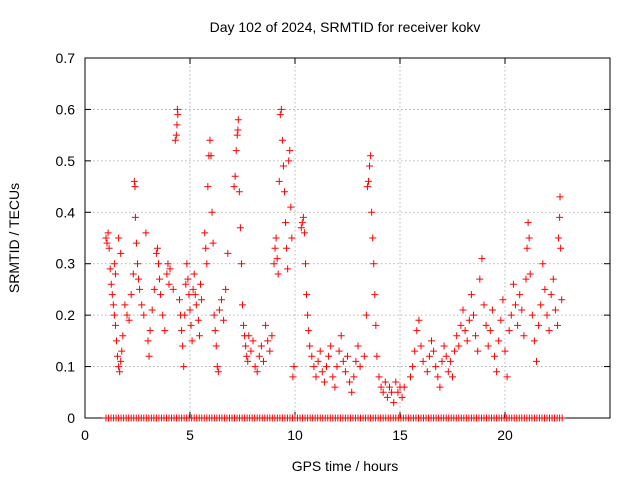  I want to click on y-tick-label: 0.3, so click(66, 264).